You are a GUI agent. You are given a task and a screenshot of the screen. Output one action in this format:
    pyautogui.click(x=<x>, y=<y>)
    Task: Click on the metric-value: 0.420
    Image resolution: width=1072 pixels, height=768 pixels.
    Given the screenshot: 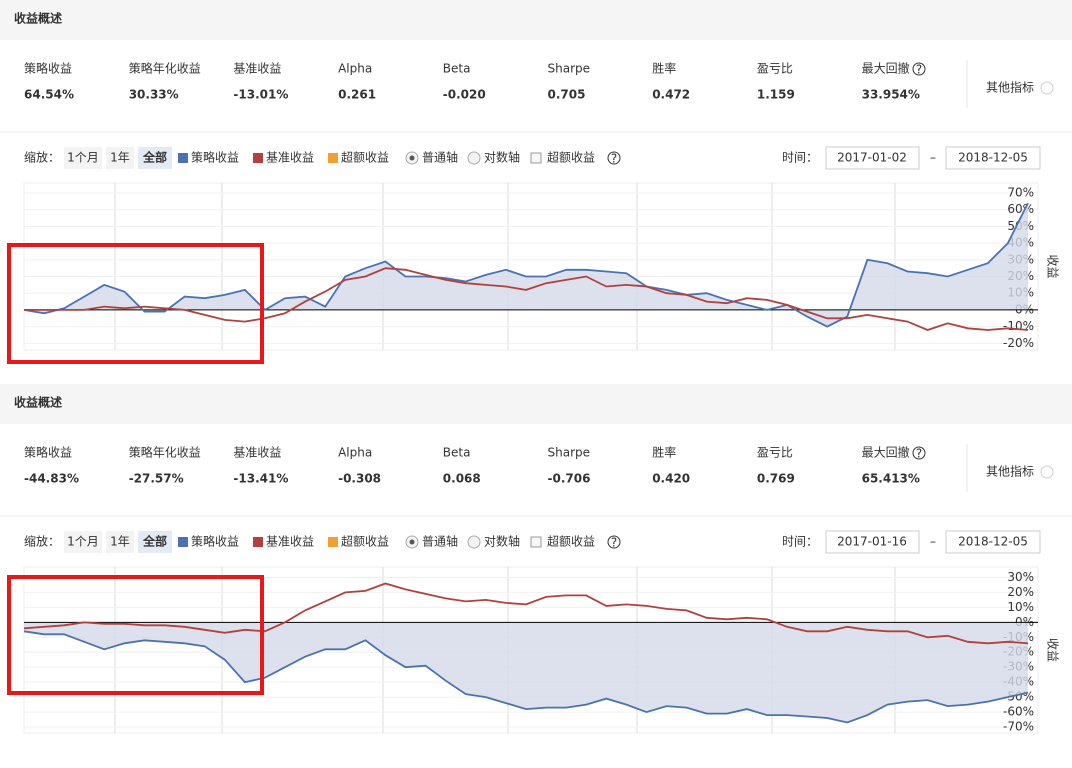 What is the action you would take?
    pyautogui.click(x=671, y=479)
    